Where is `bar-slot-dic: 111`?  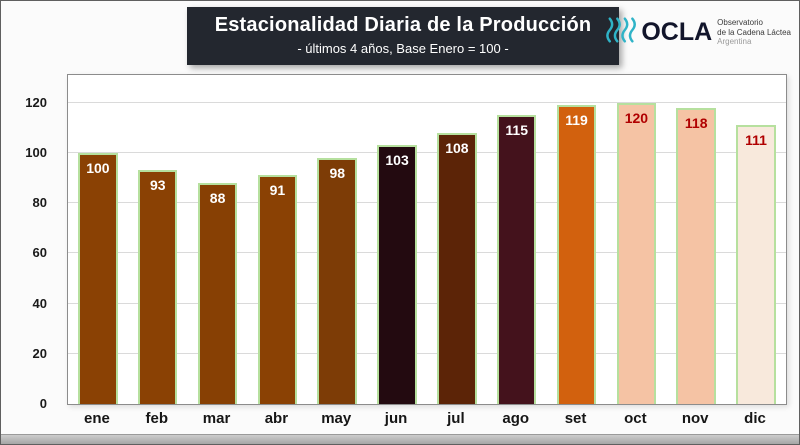
bar-slot-dic: 111 is located at coordinates (756, 239).